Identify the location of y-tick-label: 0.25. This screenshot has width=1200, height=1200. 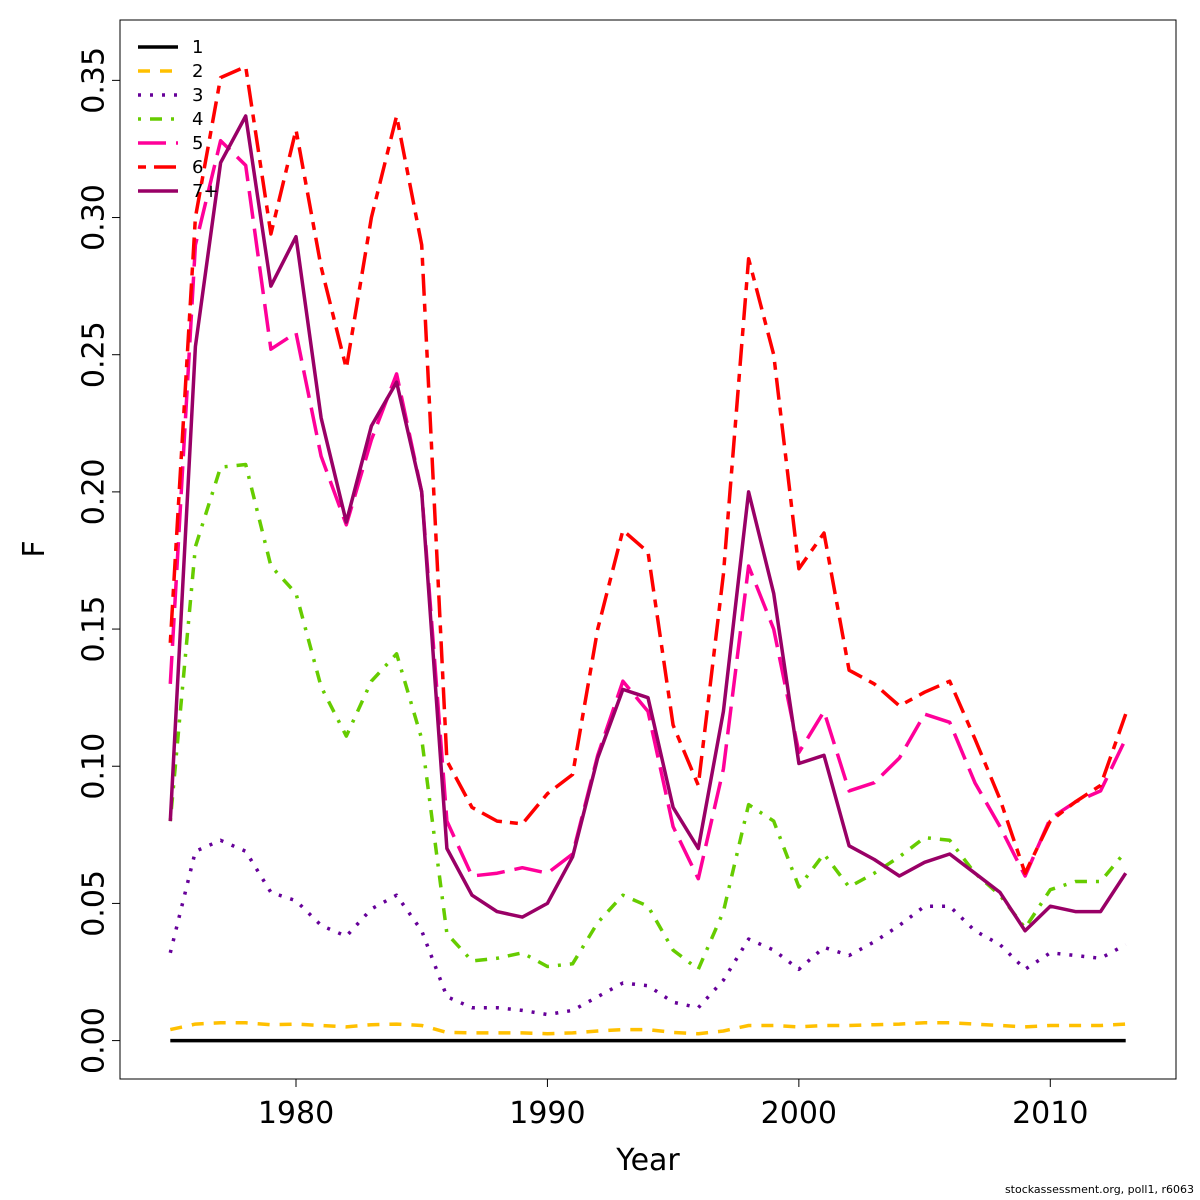
(94, 354).